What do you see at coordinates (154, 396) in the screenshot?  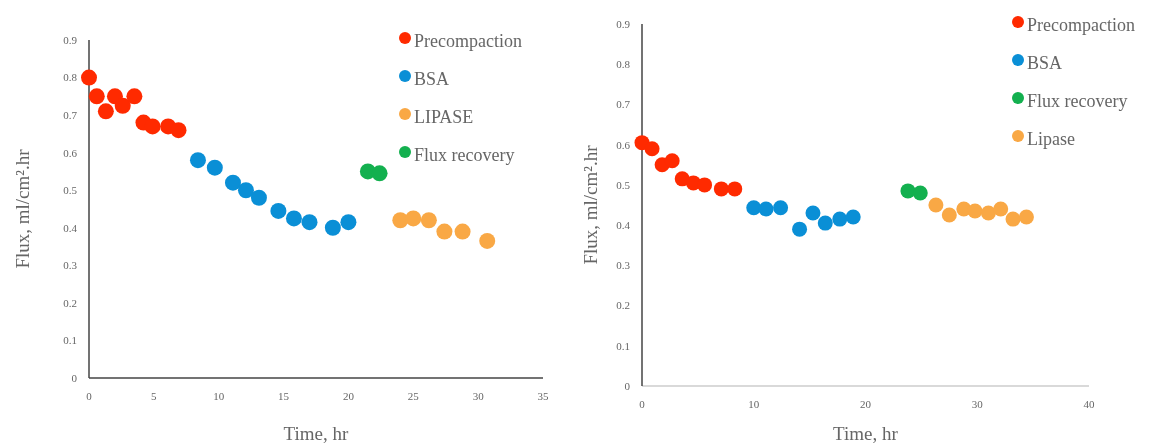 I see `x-tick-label: 5` at bounding box center [154, 396].